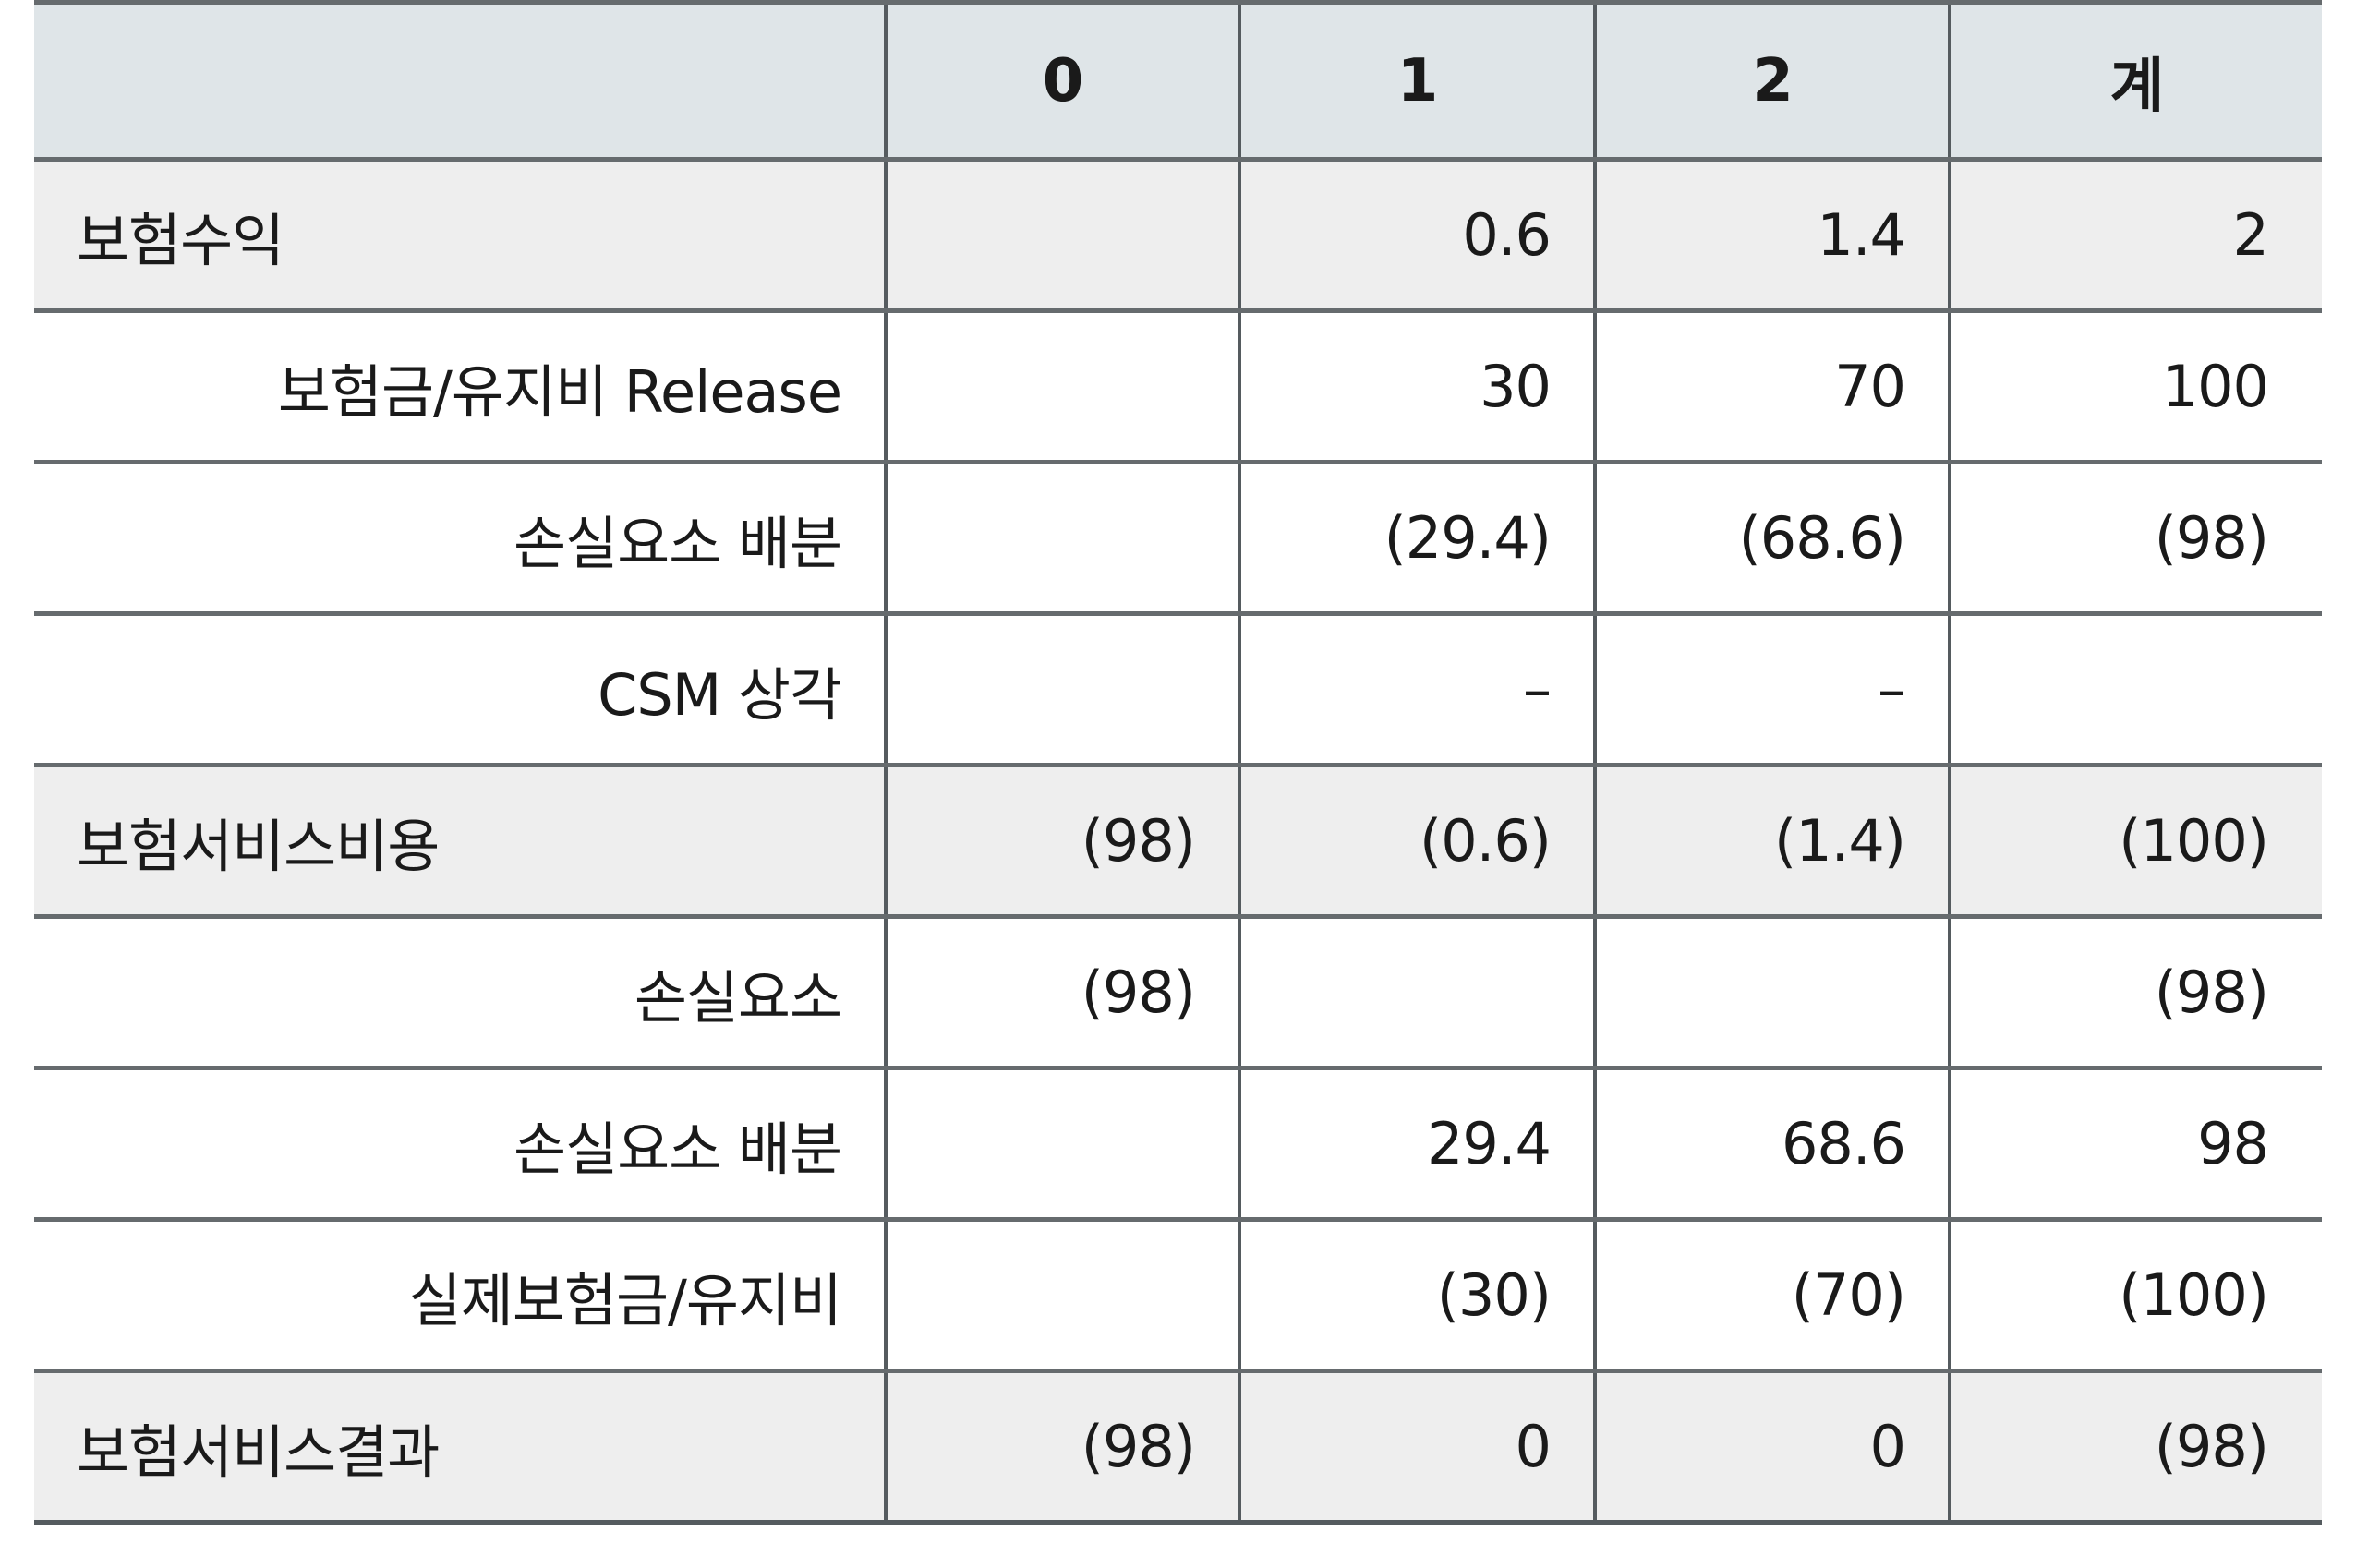 The image size is (2356, 1568). I want to click on cell-period-1: (29.4), so click(1417, 539).